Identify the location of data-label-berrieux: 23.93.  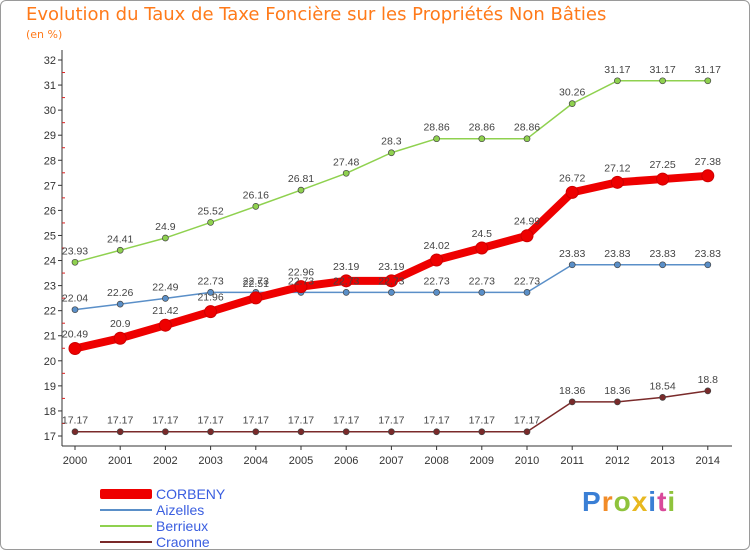
(75, 251).